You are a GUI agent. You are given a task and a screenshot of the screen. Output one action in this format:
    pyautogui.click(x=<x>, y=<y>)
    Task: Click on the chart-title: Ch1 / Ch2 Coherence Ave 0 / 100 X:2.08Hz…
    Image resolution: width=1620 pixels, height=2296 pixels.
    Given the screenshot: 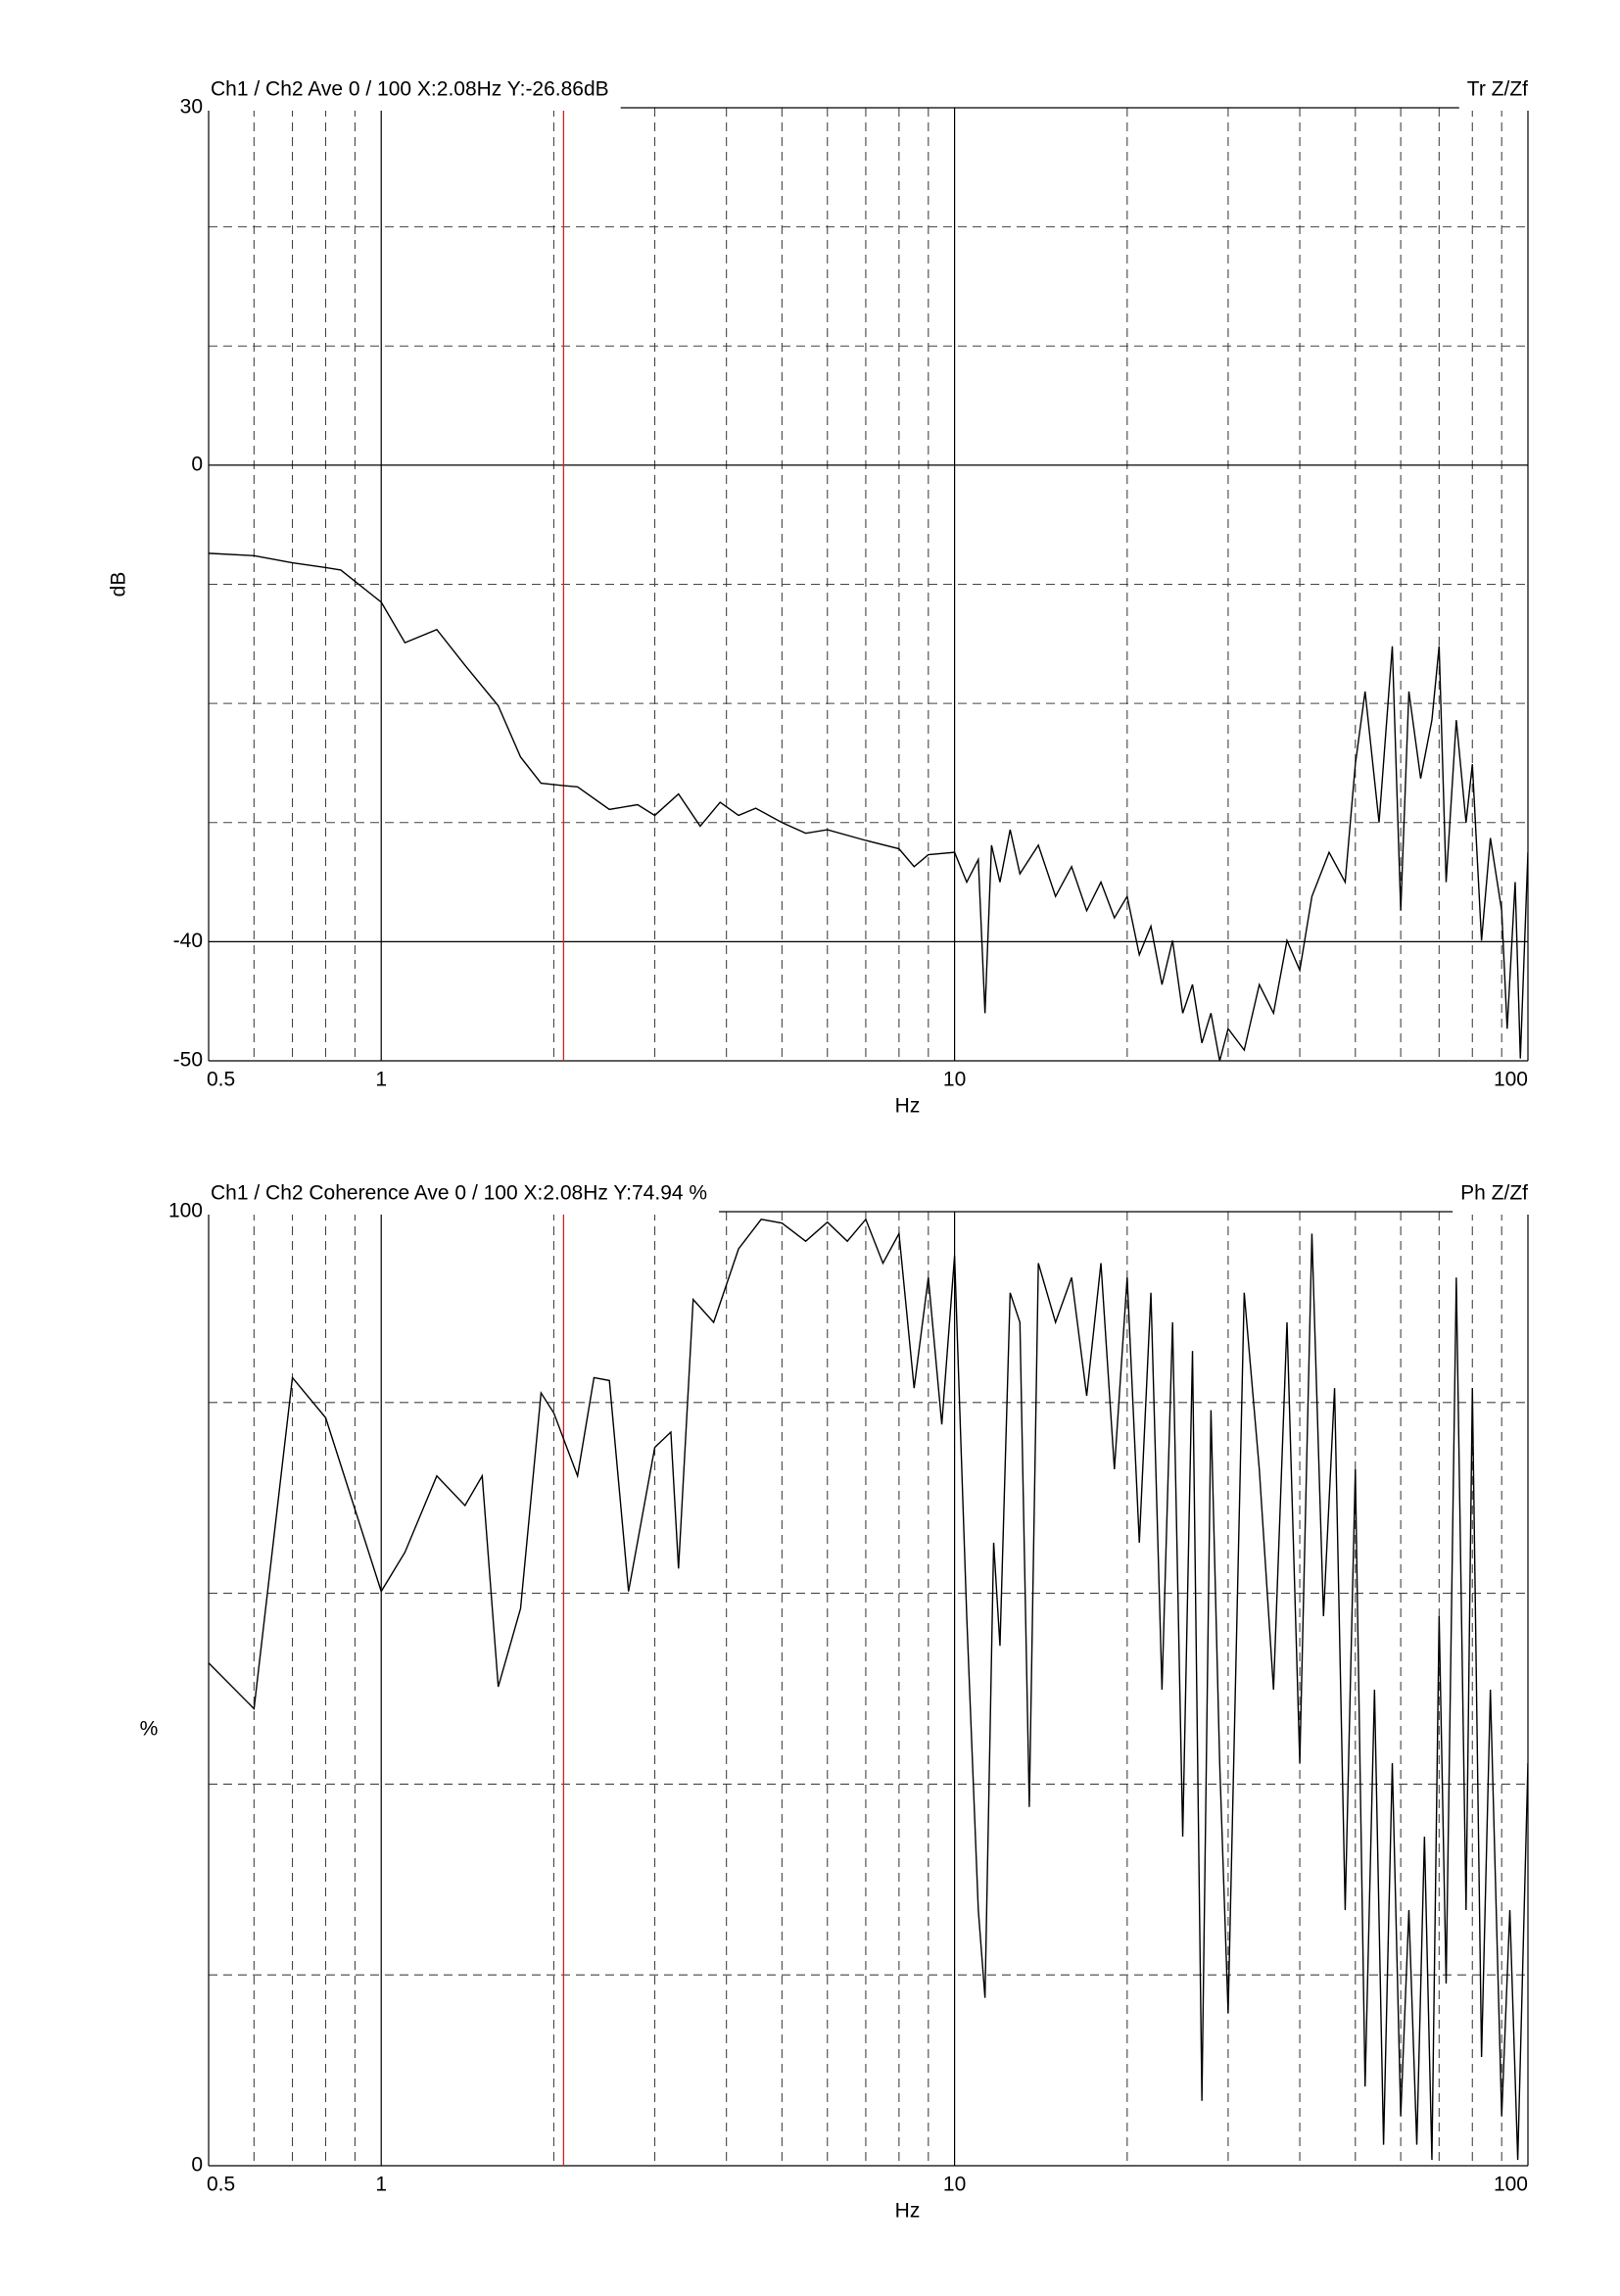 What is the action you would take?
    pyautogui.click(x=459, y=1193)
    